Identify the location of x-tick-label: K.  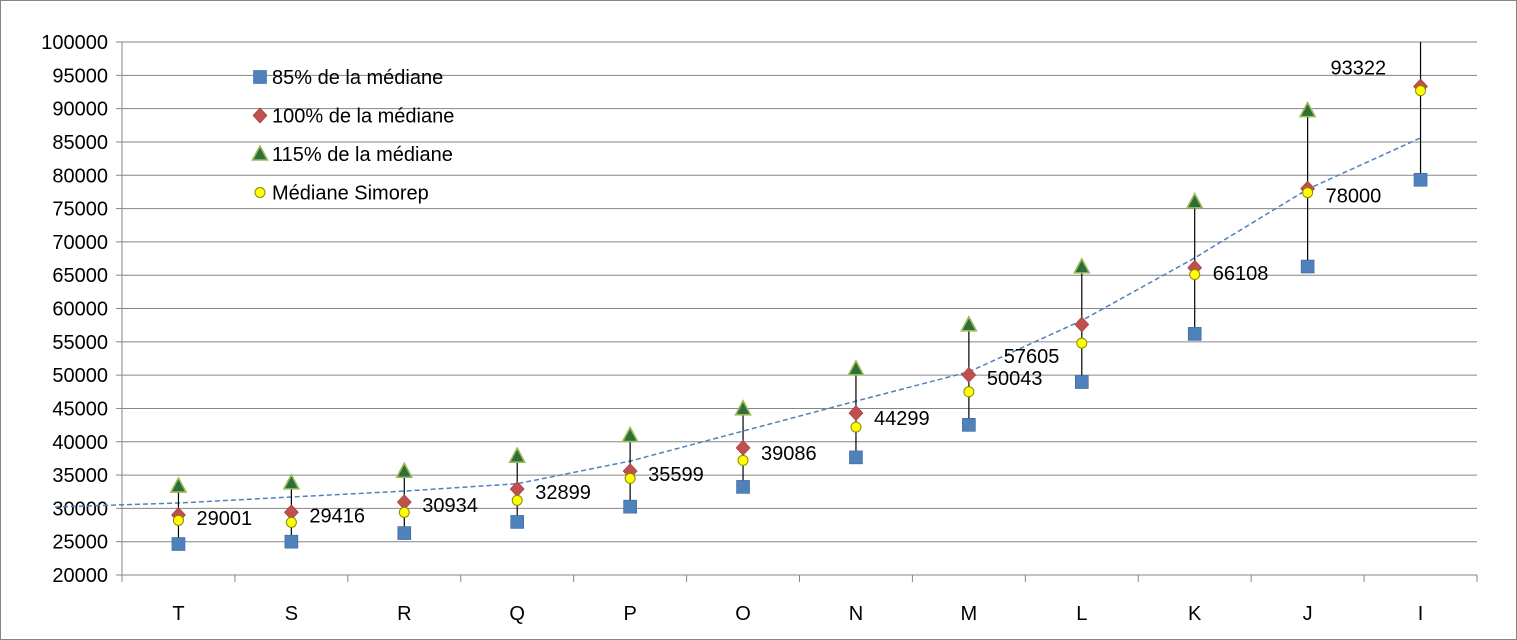
(1195, 614).